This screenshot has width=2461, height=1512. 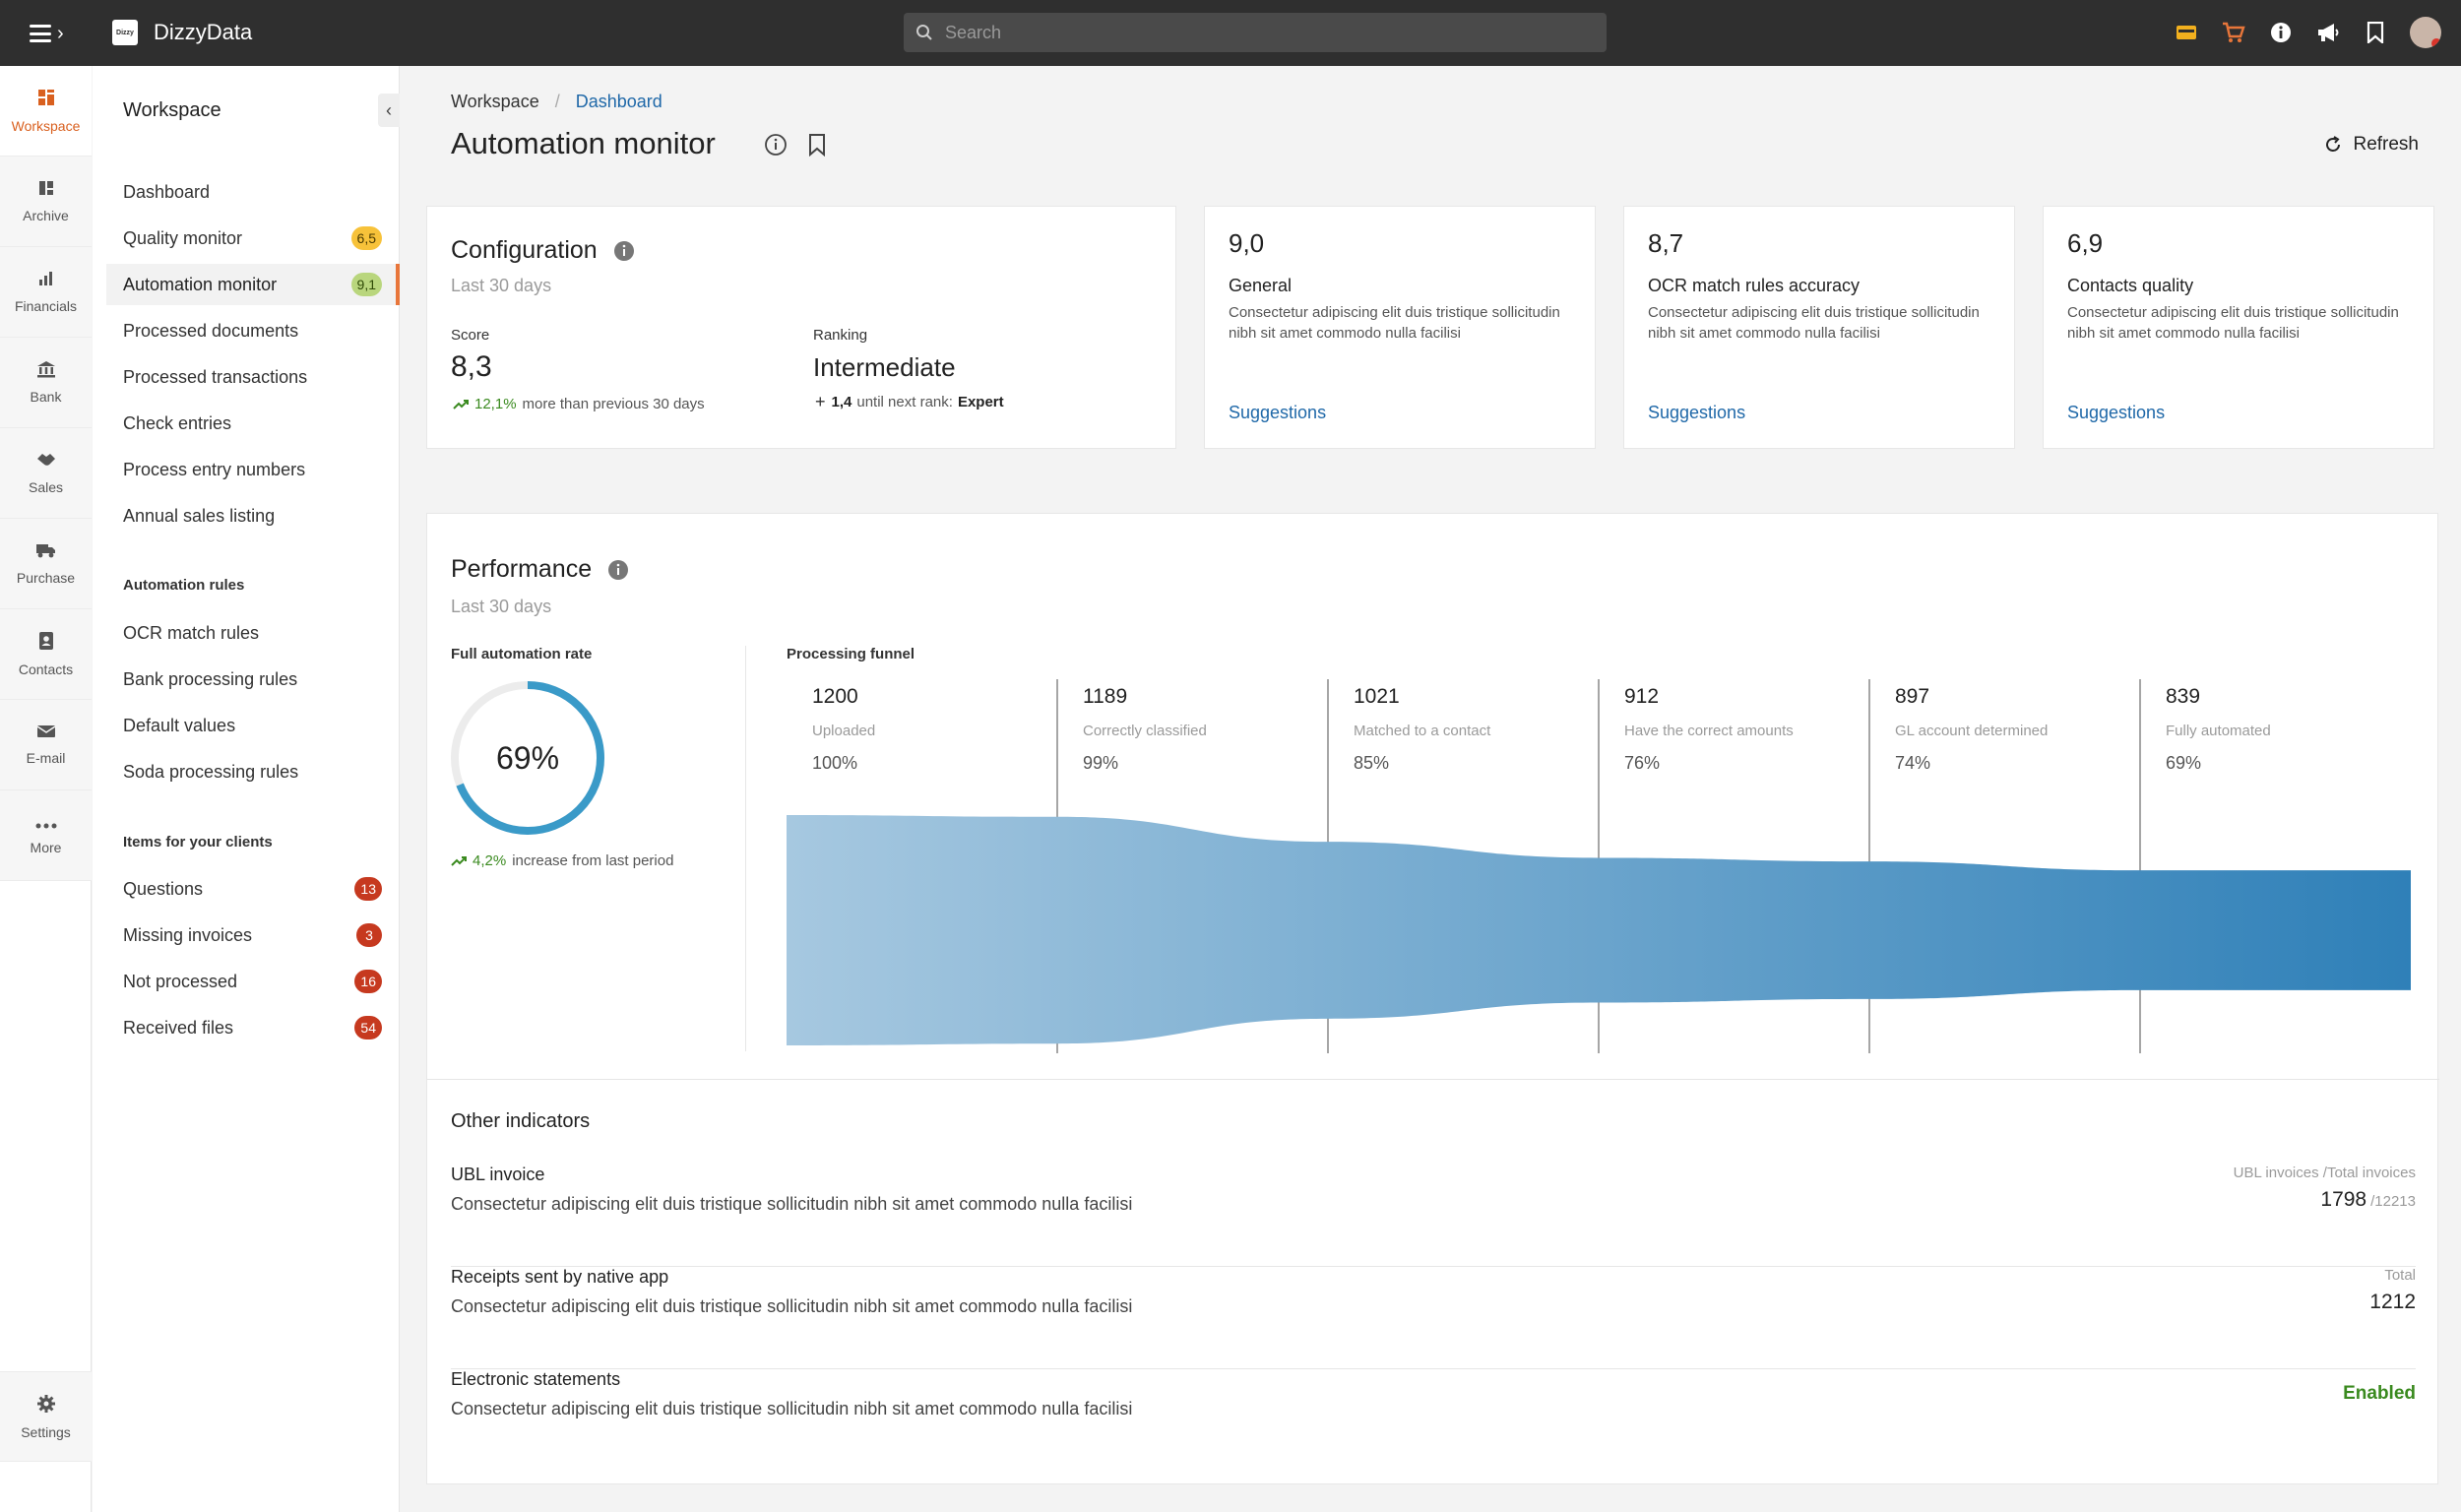 I want to click on rail-item-sales: Sales, so click(x=46, y=473).